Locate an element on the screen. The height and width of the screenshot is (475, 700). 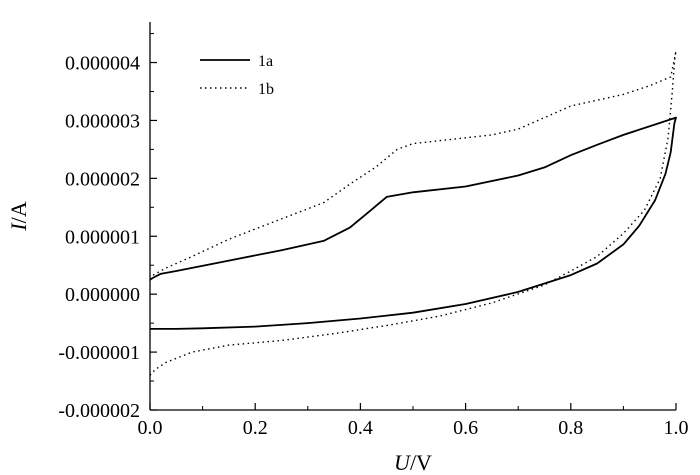
x-tick-label: 1.0 is located at coordinates (676, 428).